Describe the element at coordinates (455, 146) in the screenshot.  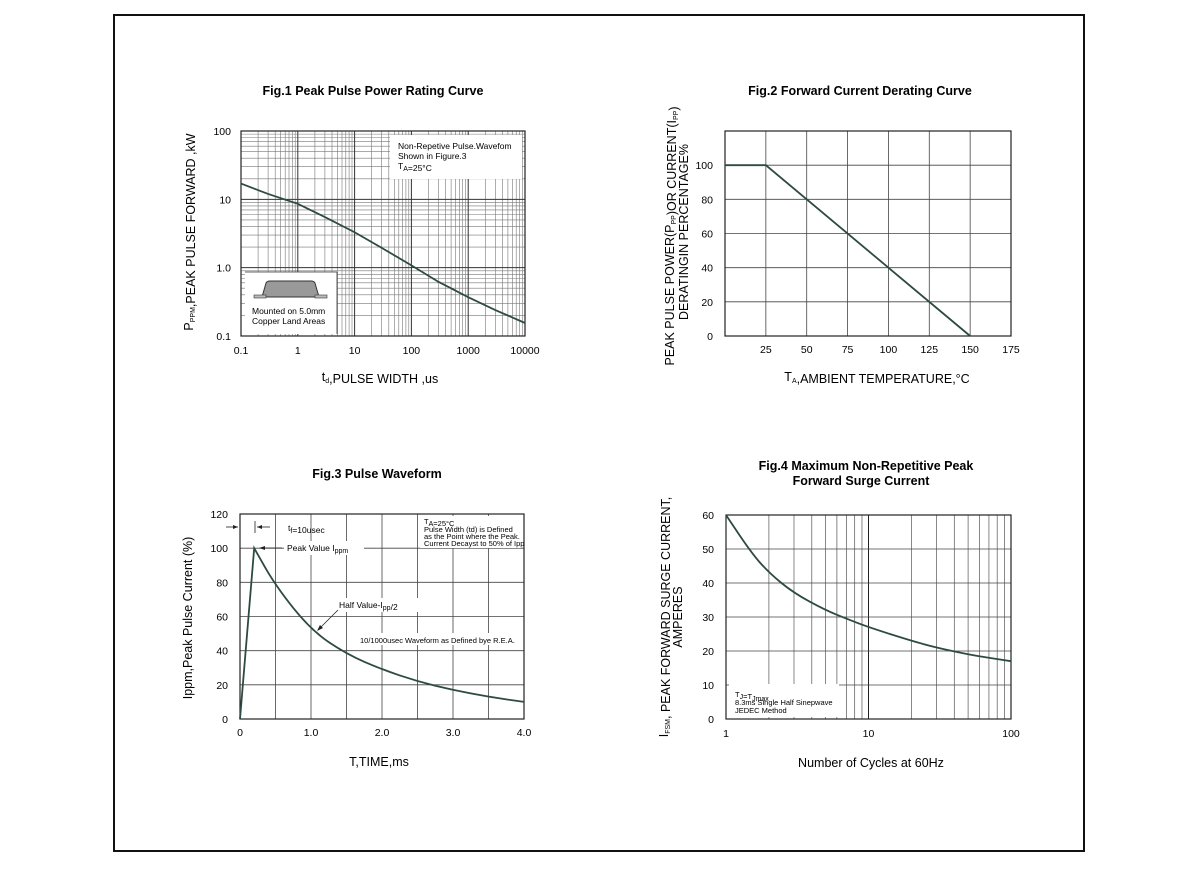
I see `fig1-annotation: Non-Repetive Pulse.Wavefom` at that location.